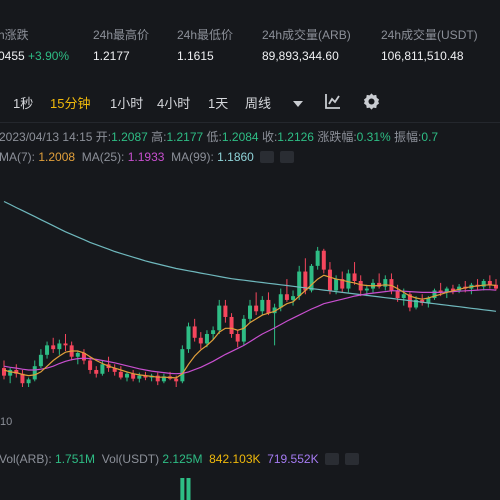  What do you see at coordinates (57, 157) in the screenshot?
I see `ma7-value: 1.2008` at bounding box center [57, 157].